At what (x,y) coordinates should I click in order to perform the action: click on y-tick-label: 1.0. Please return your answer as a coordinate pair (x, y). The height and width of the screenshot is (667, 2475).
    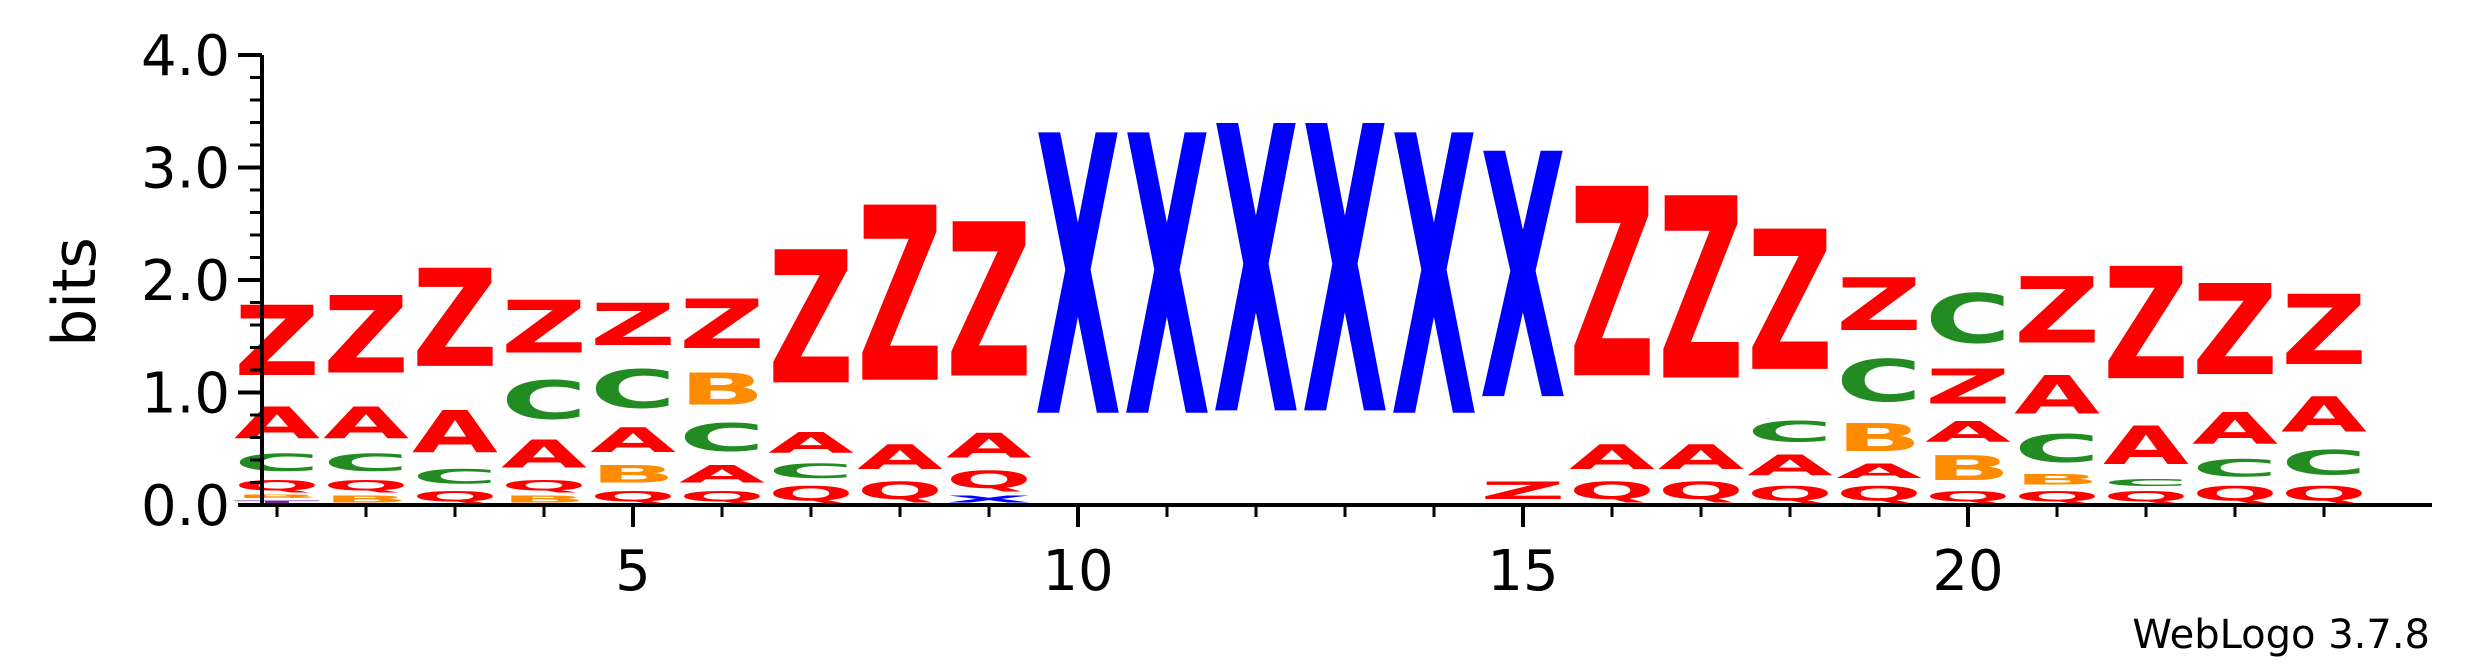
    Looking at the image, I should click on (185, 394).